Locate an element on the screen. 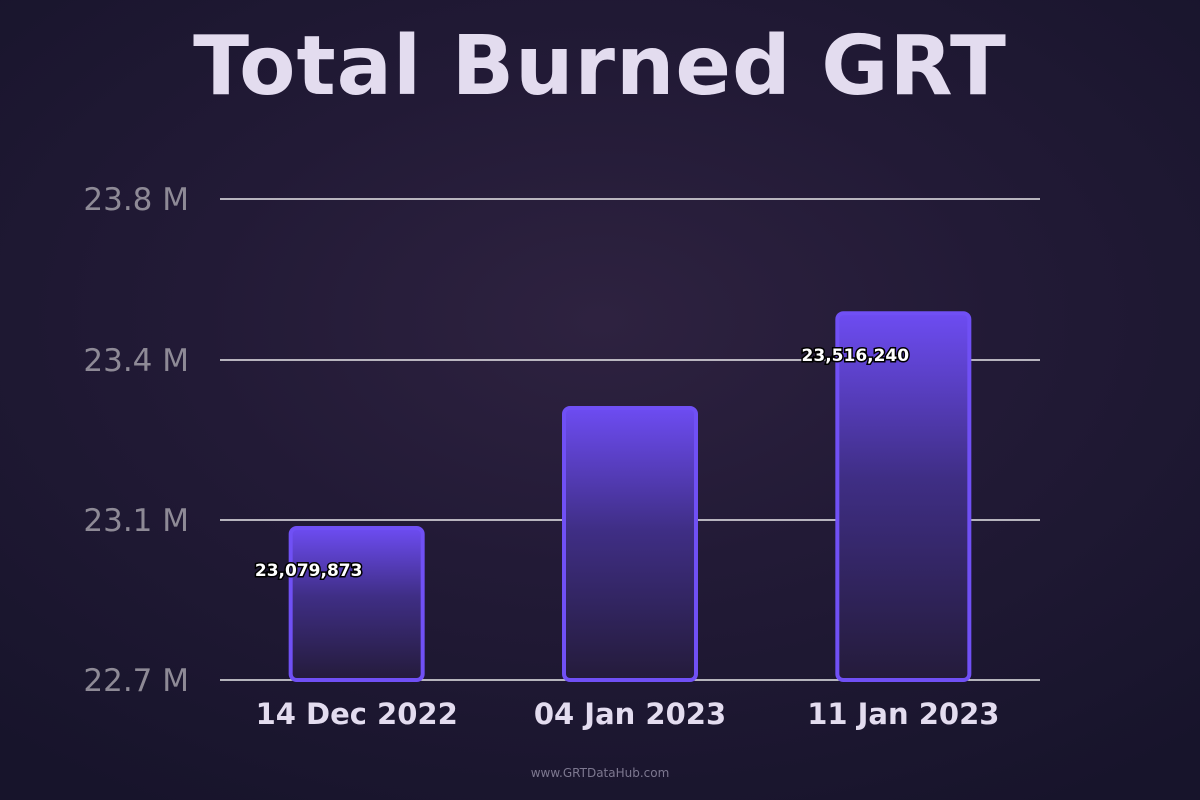 Image resolution: width=1200 pixels, height=800 pixels. x-tick-label: 11 Jan 2023 is located at coordinates (903, 714).